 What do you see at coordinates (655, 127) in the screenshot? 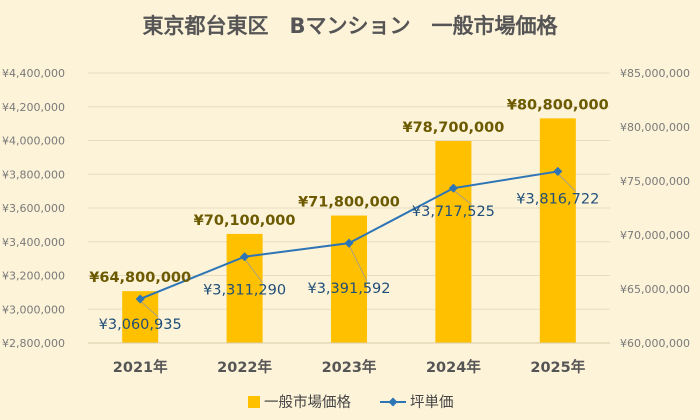
I see `right-tick-label: ¥80,000,000` at bounding box center [655, 127].